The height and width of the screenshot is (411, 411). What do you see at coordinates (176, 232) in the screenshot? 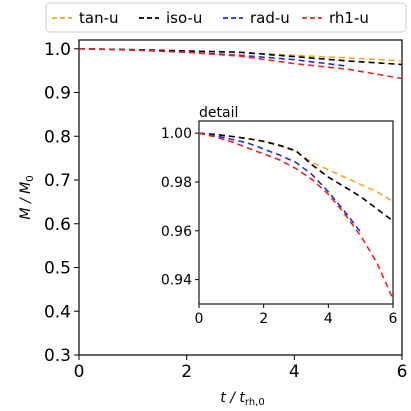
I see `inset-y-tick-label: 0.96` at bounding box center [176, 232].